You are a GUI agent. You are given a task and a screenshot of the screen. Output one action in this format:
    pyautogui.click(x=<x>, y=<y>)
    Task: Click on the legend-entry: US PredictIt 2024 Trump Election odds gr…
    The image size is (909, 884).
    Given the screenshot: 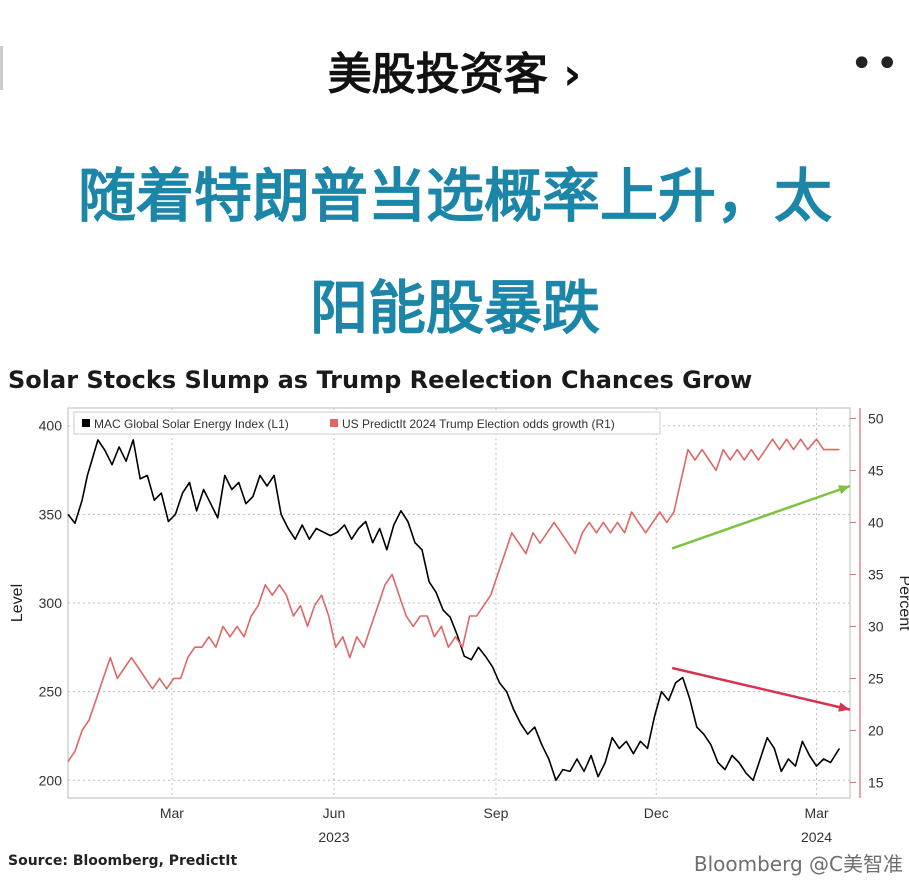 What is the action you would take?
    pyautogui.click(x=478, y=424)
    